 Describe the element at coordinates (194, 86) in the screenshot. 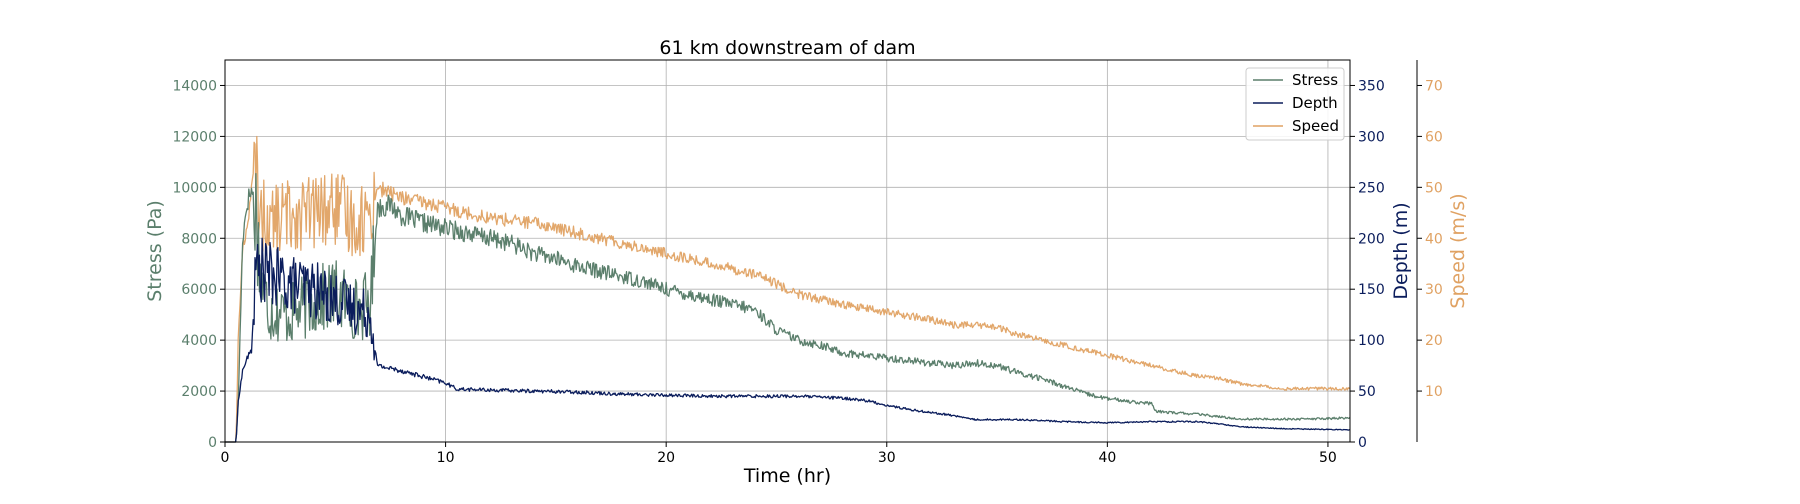

I see `stress-tick-label: 14000` at that location.